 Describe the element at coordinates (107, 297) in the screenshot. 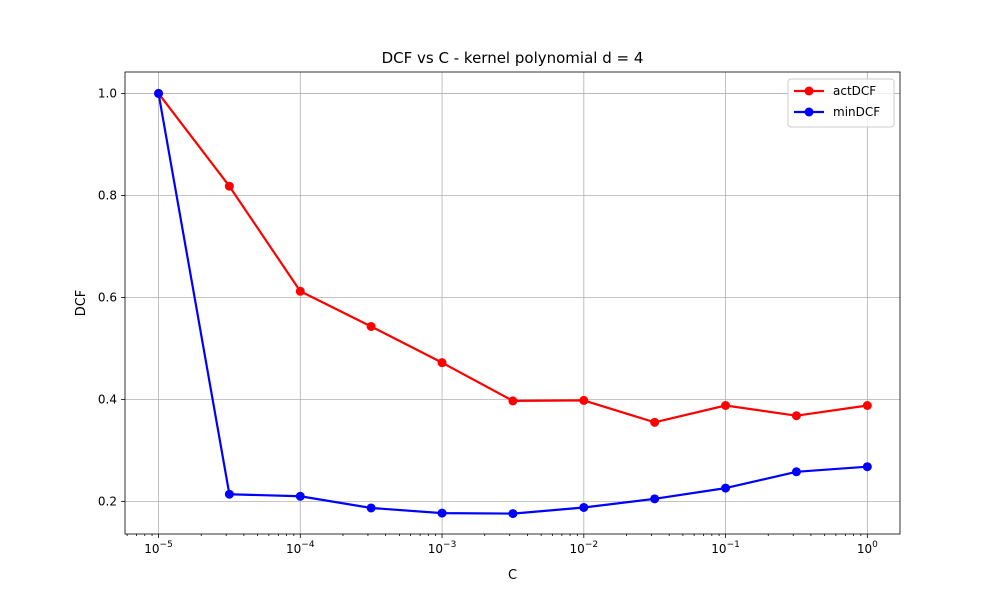

I see `y-tick-label: 0.6` at that location.